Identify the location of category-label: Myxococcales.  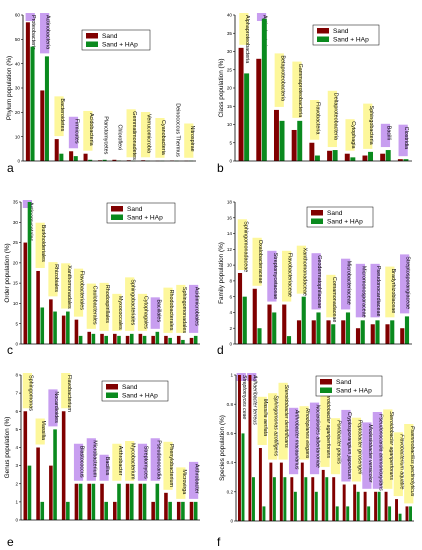
(120, 313).